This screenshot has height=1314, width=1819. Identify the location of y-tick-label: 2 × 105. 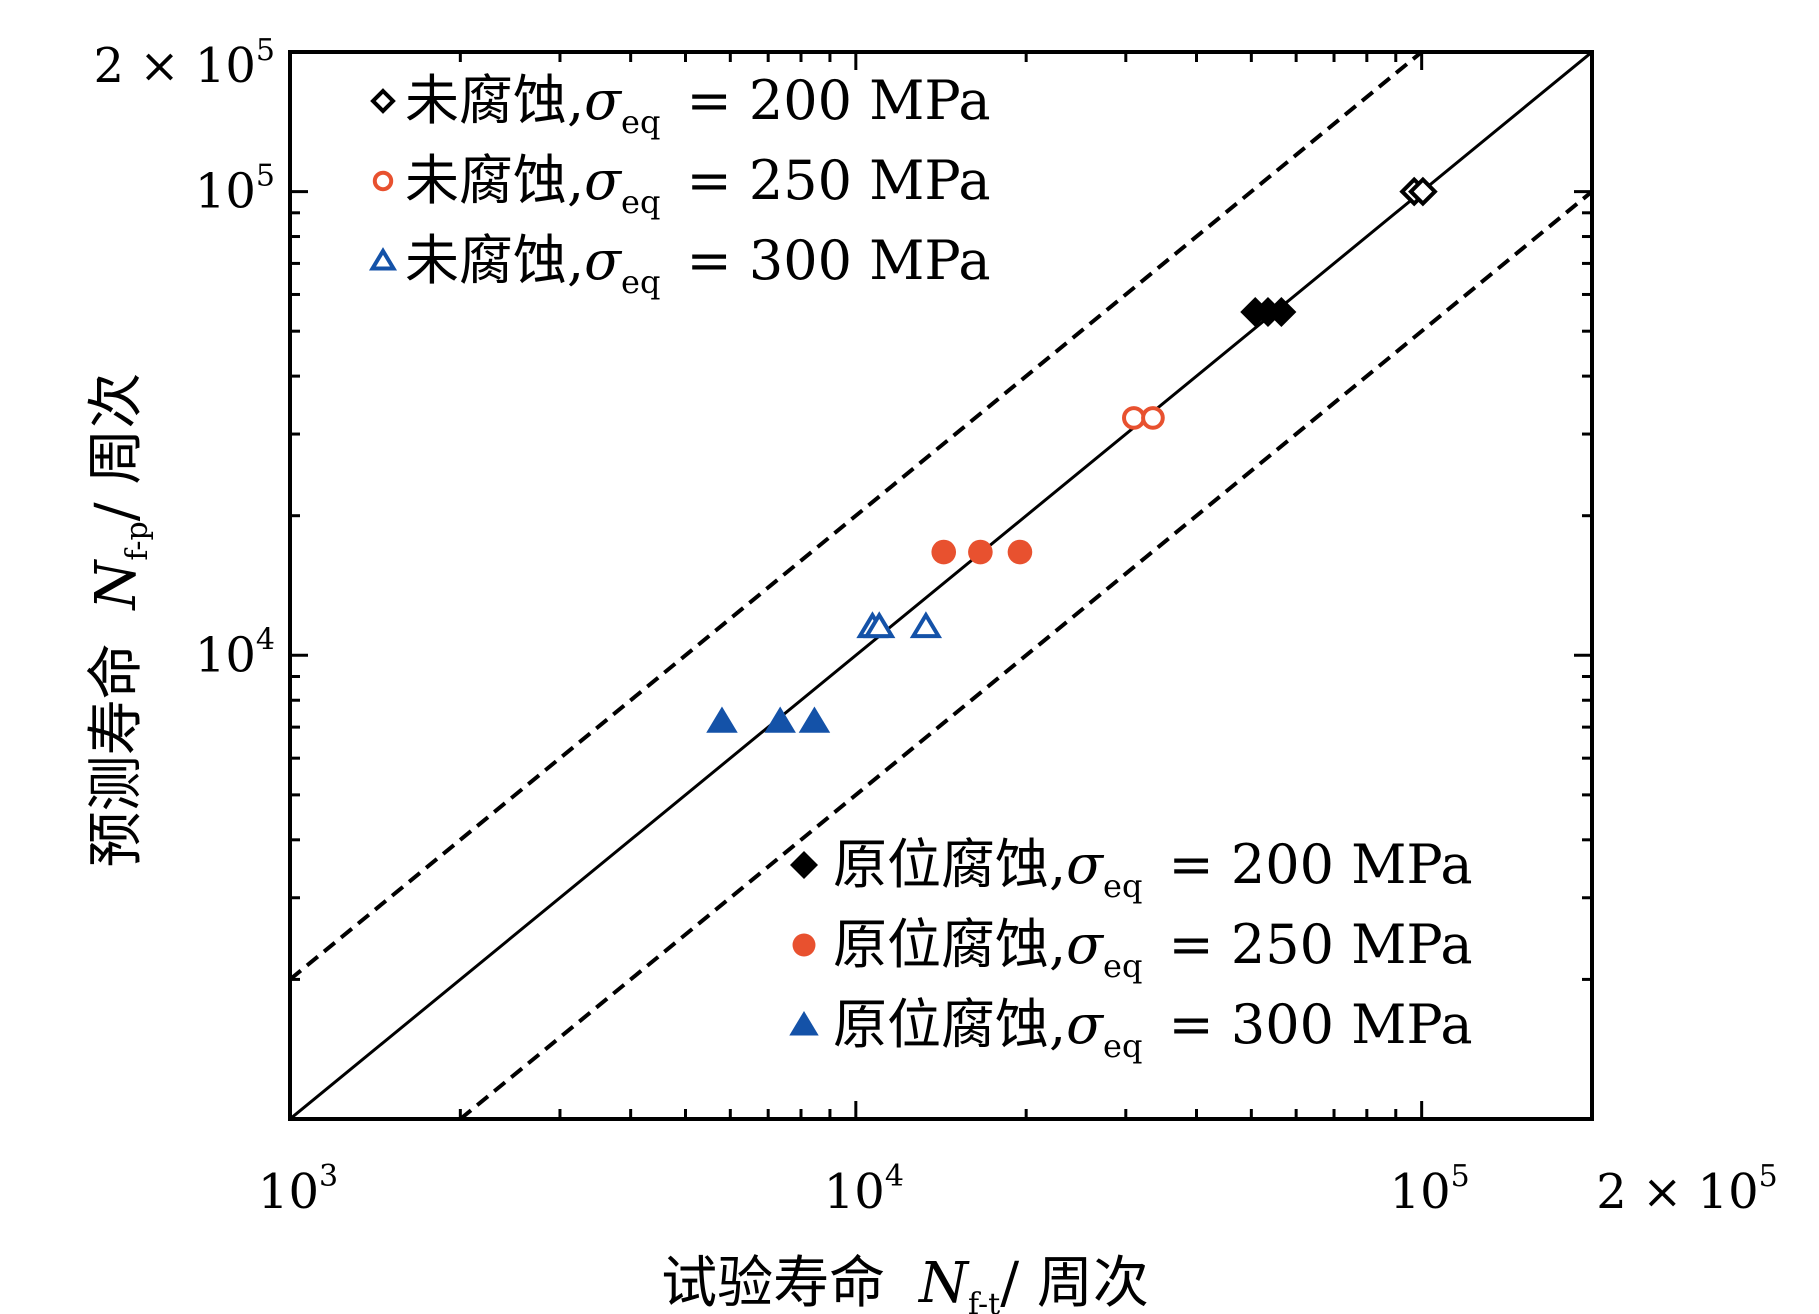
(184, 63).